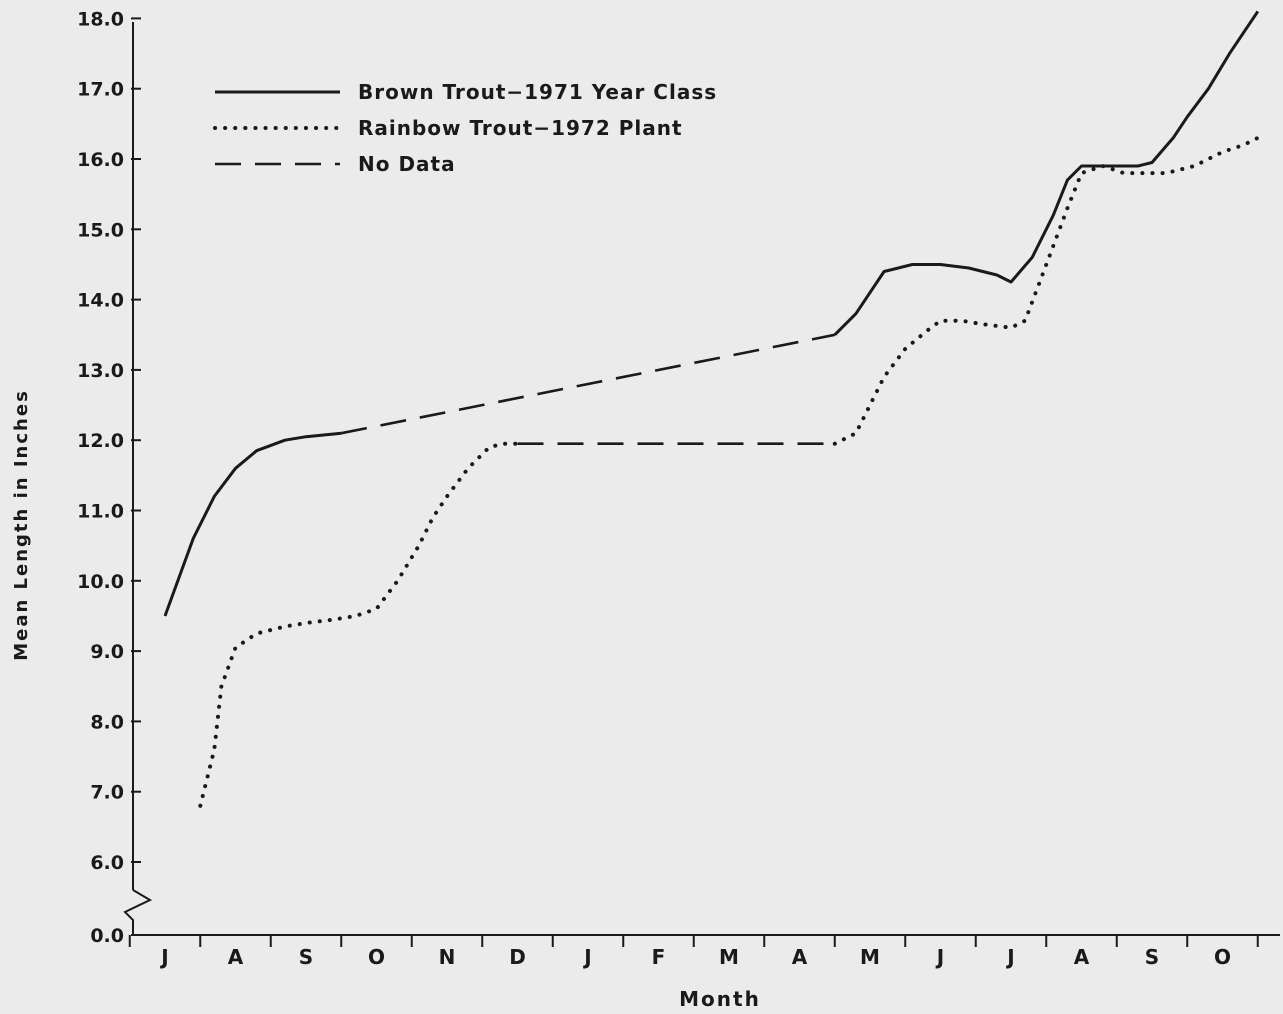  Describe the element at coordinates (100, 582) in the screenshot. I see `y-tick-label: 10.0` at that location.